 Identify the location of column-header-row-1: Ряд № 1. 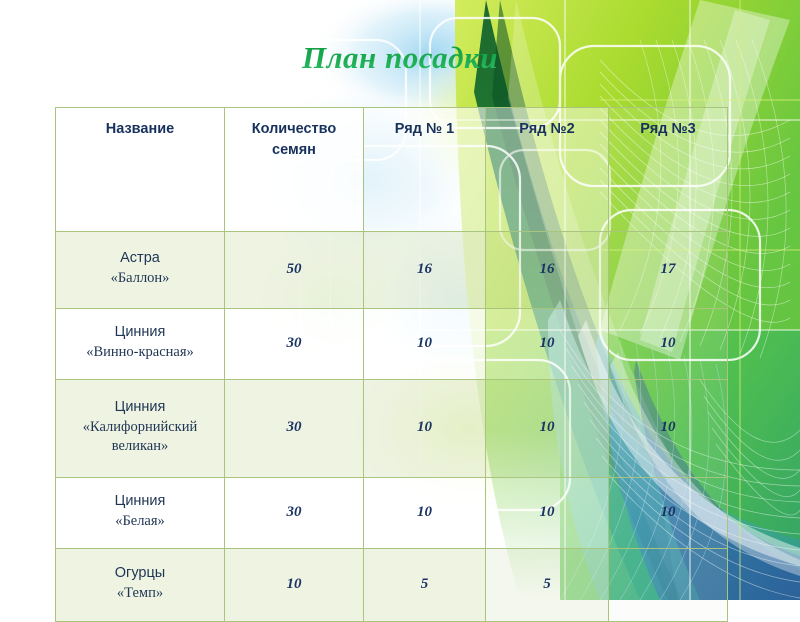
(424, 169).